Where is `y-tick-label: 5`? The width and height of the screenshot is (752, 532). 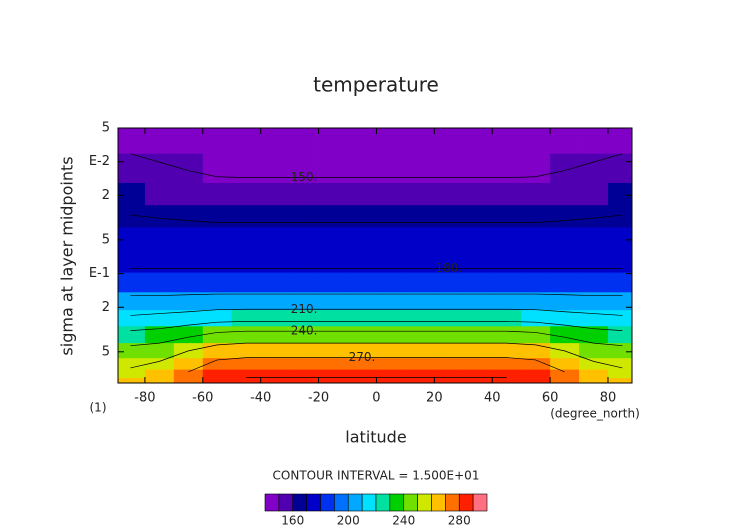 y-tick-label: 5 is located at coordinates (106, 239).